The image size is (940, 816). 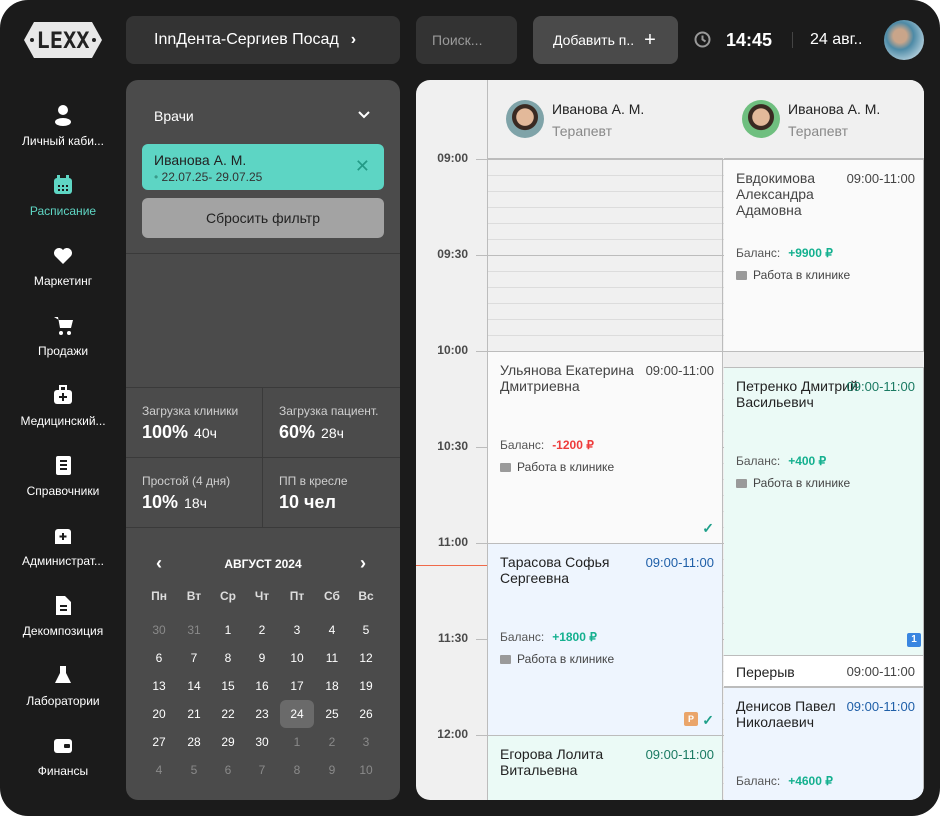 What do you see at coordinates (194, 714) in the screenshot?
I see `calendar-day: 21` at bounding box center [194, 714].